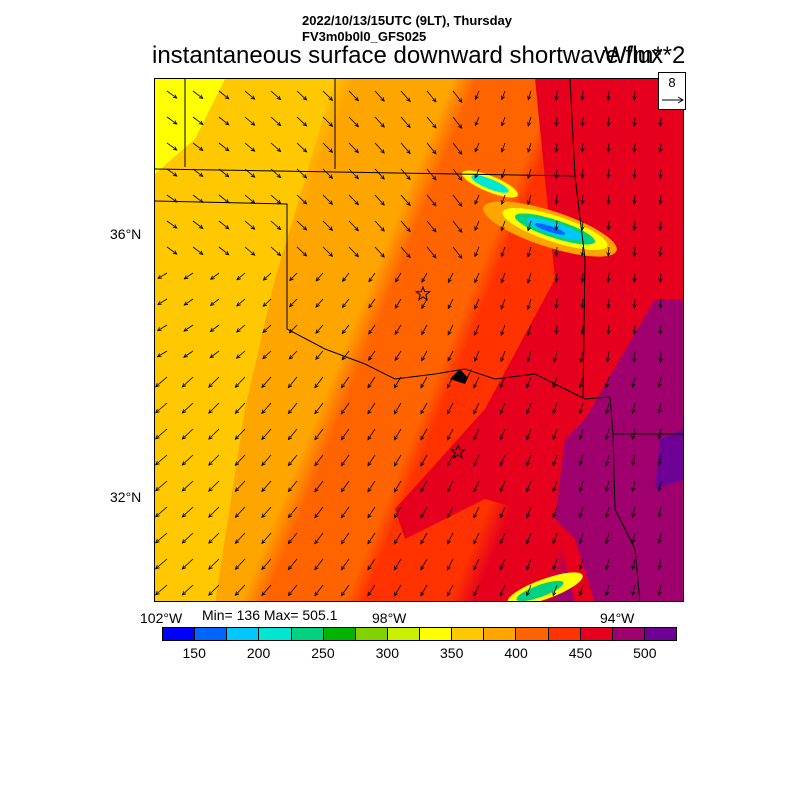 This screenshot has height=800, width=800. I want to click on colorbar-label: 150, so click(194, 653).